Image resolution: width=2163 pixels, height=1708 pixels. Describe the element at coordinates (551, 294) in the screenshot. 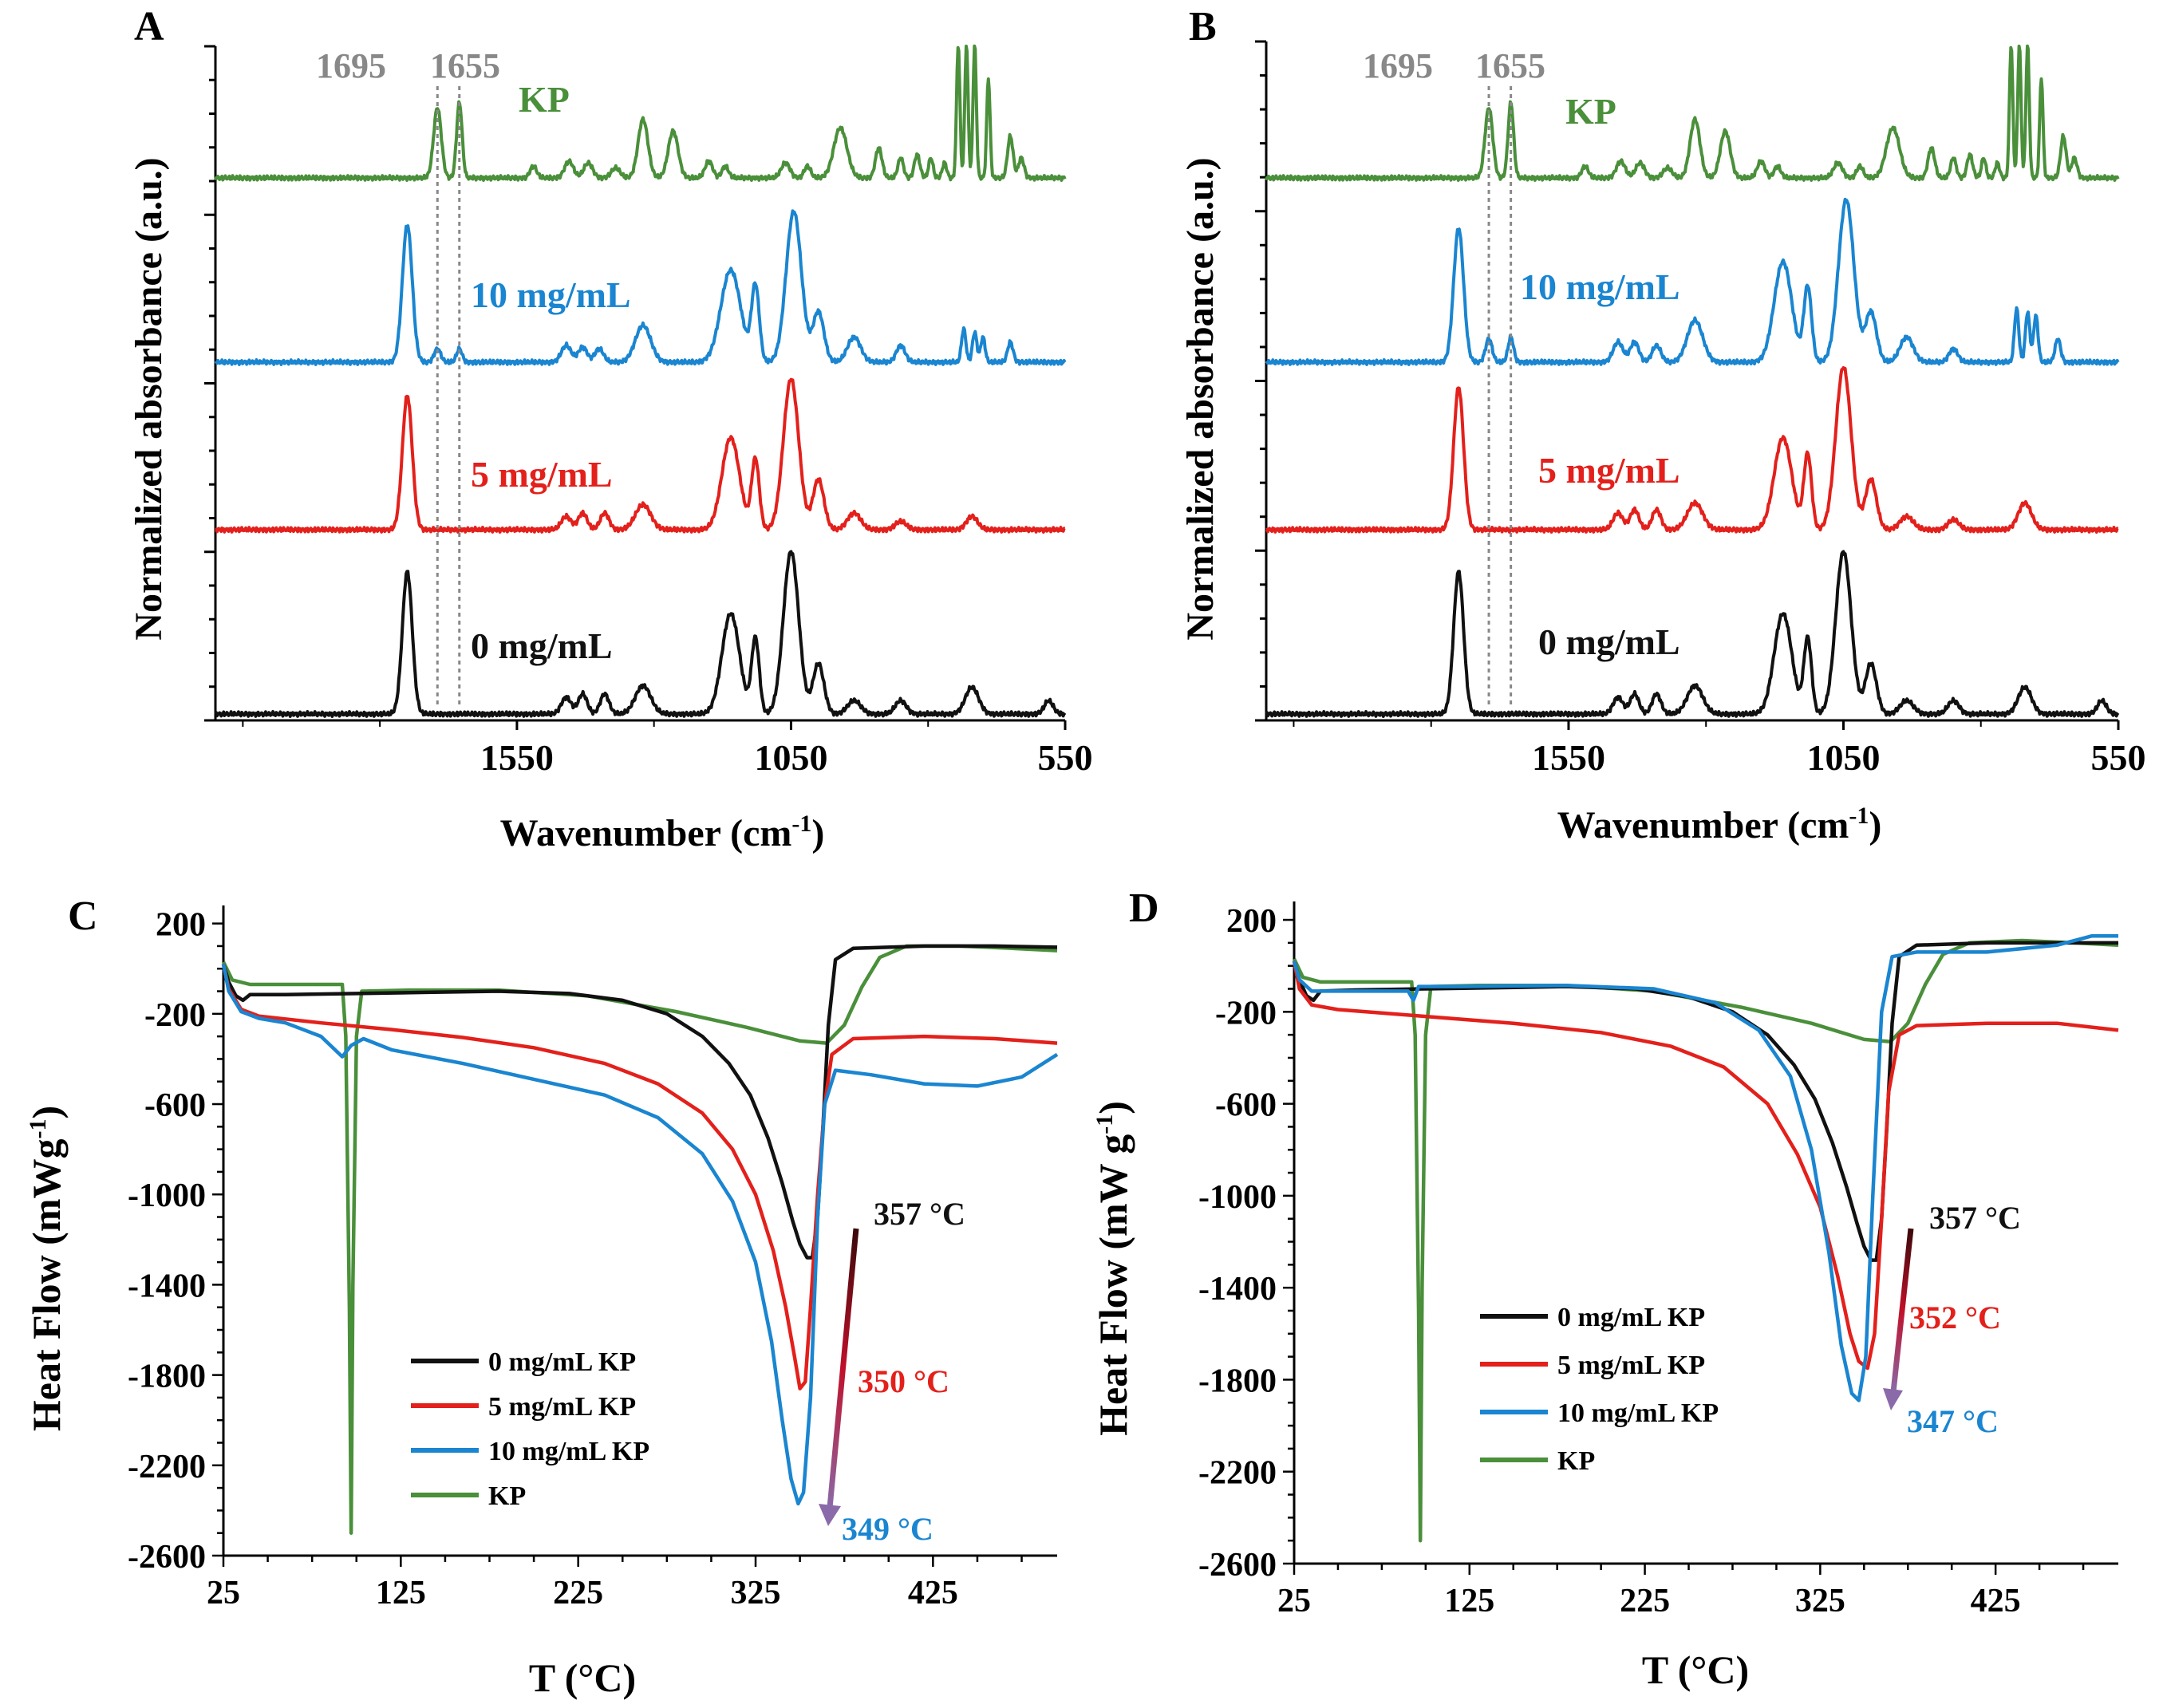

I see `panel-a-label-10: 10 mg/mL` at that location.